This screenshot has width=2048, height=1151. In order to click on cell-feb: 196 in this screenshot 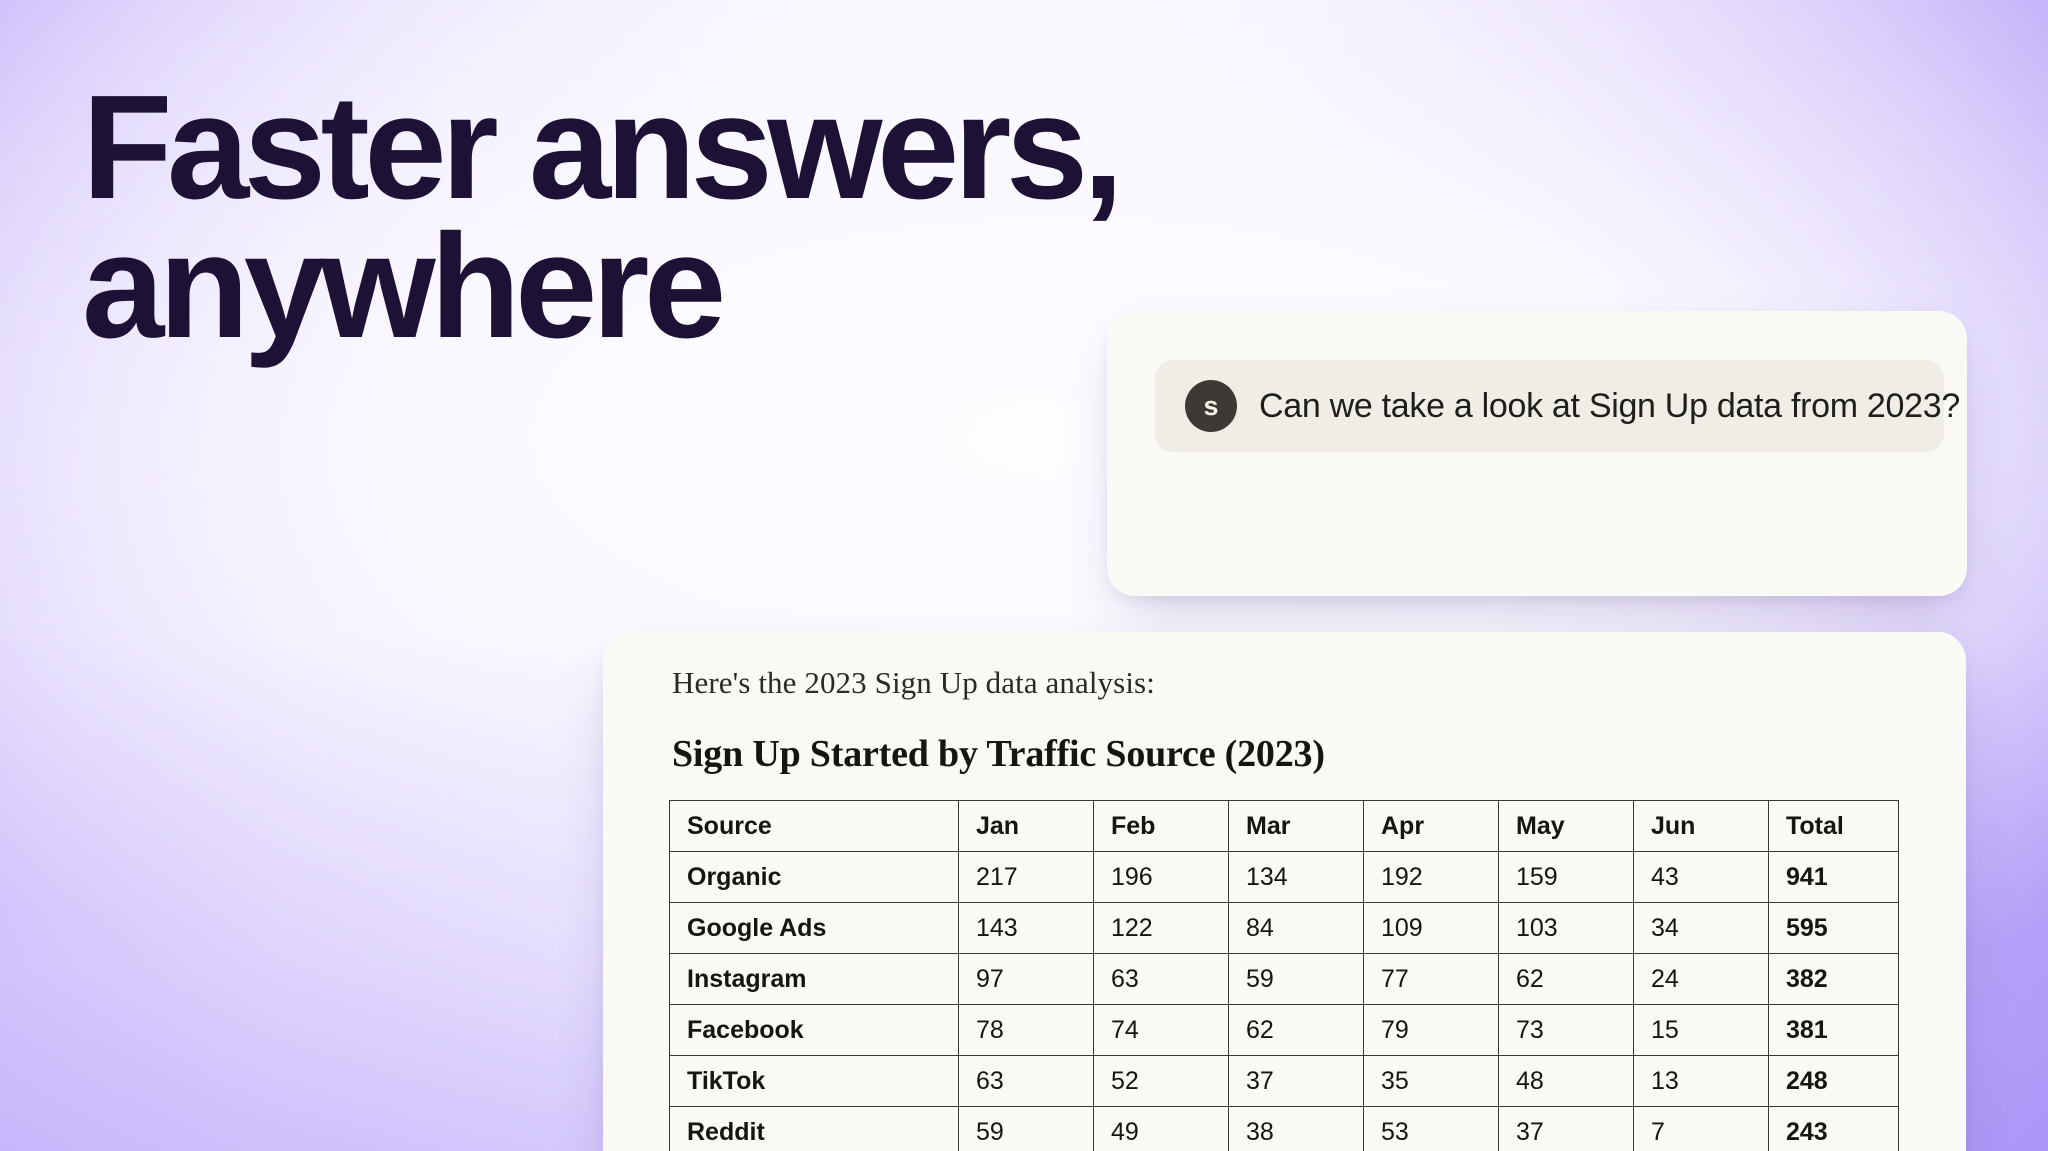, I will do `click(1161, 877)`.